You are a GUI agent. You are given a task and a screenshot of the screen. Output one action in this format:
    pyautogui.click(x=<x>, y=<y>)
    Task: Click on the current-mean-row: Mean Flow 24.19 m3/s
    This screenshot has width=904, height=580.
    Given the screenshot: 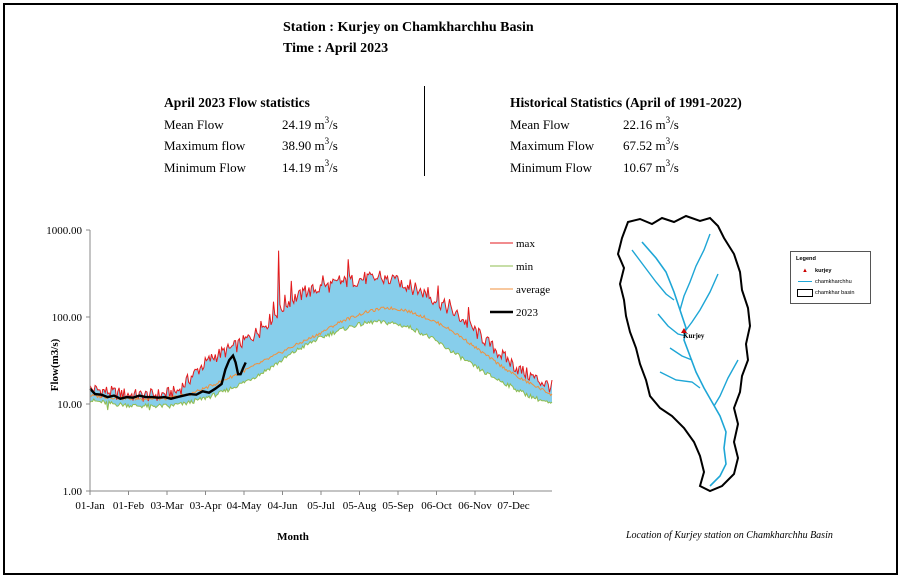 What is the action you would take?
    pyautogui.click(x=251, y=125)
    